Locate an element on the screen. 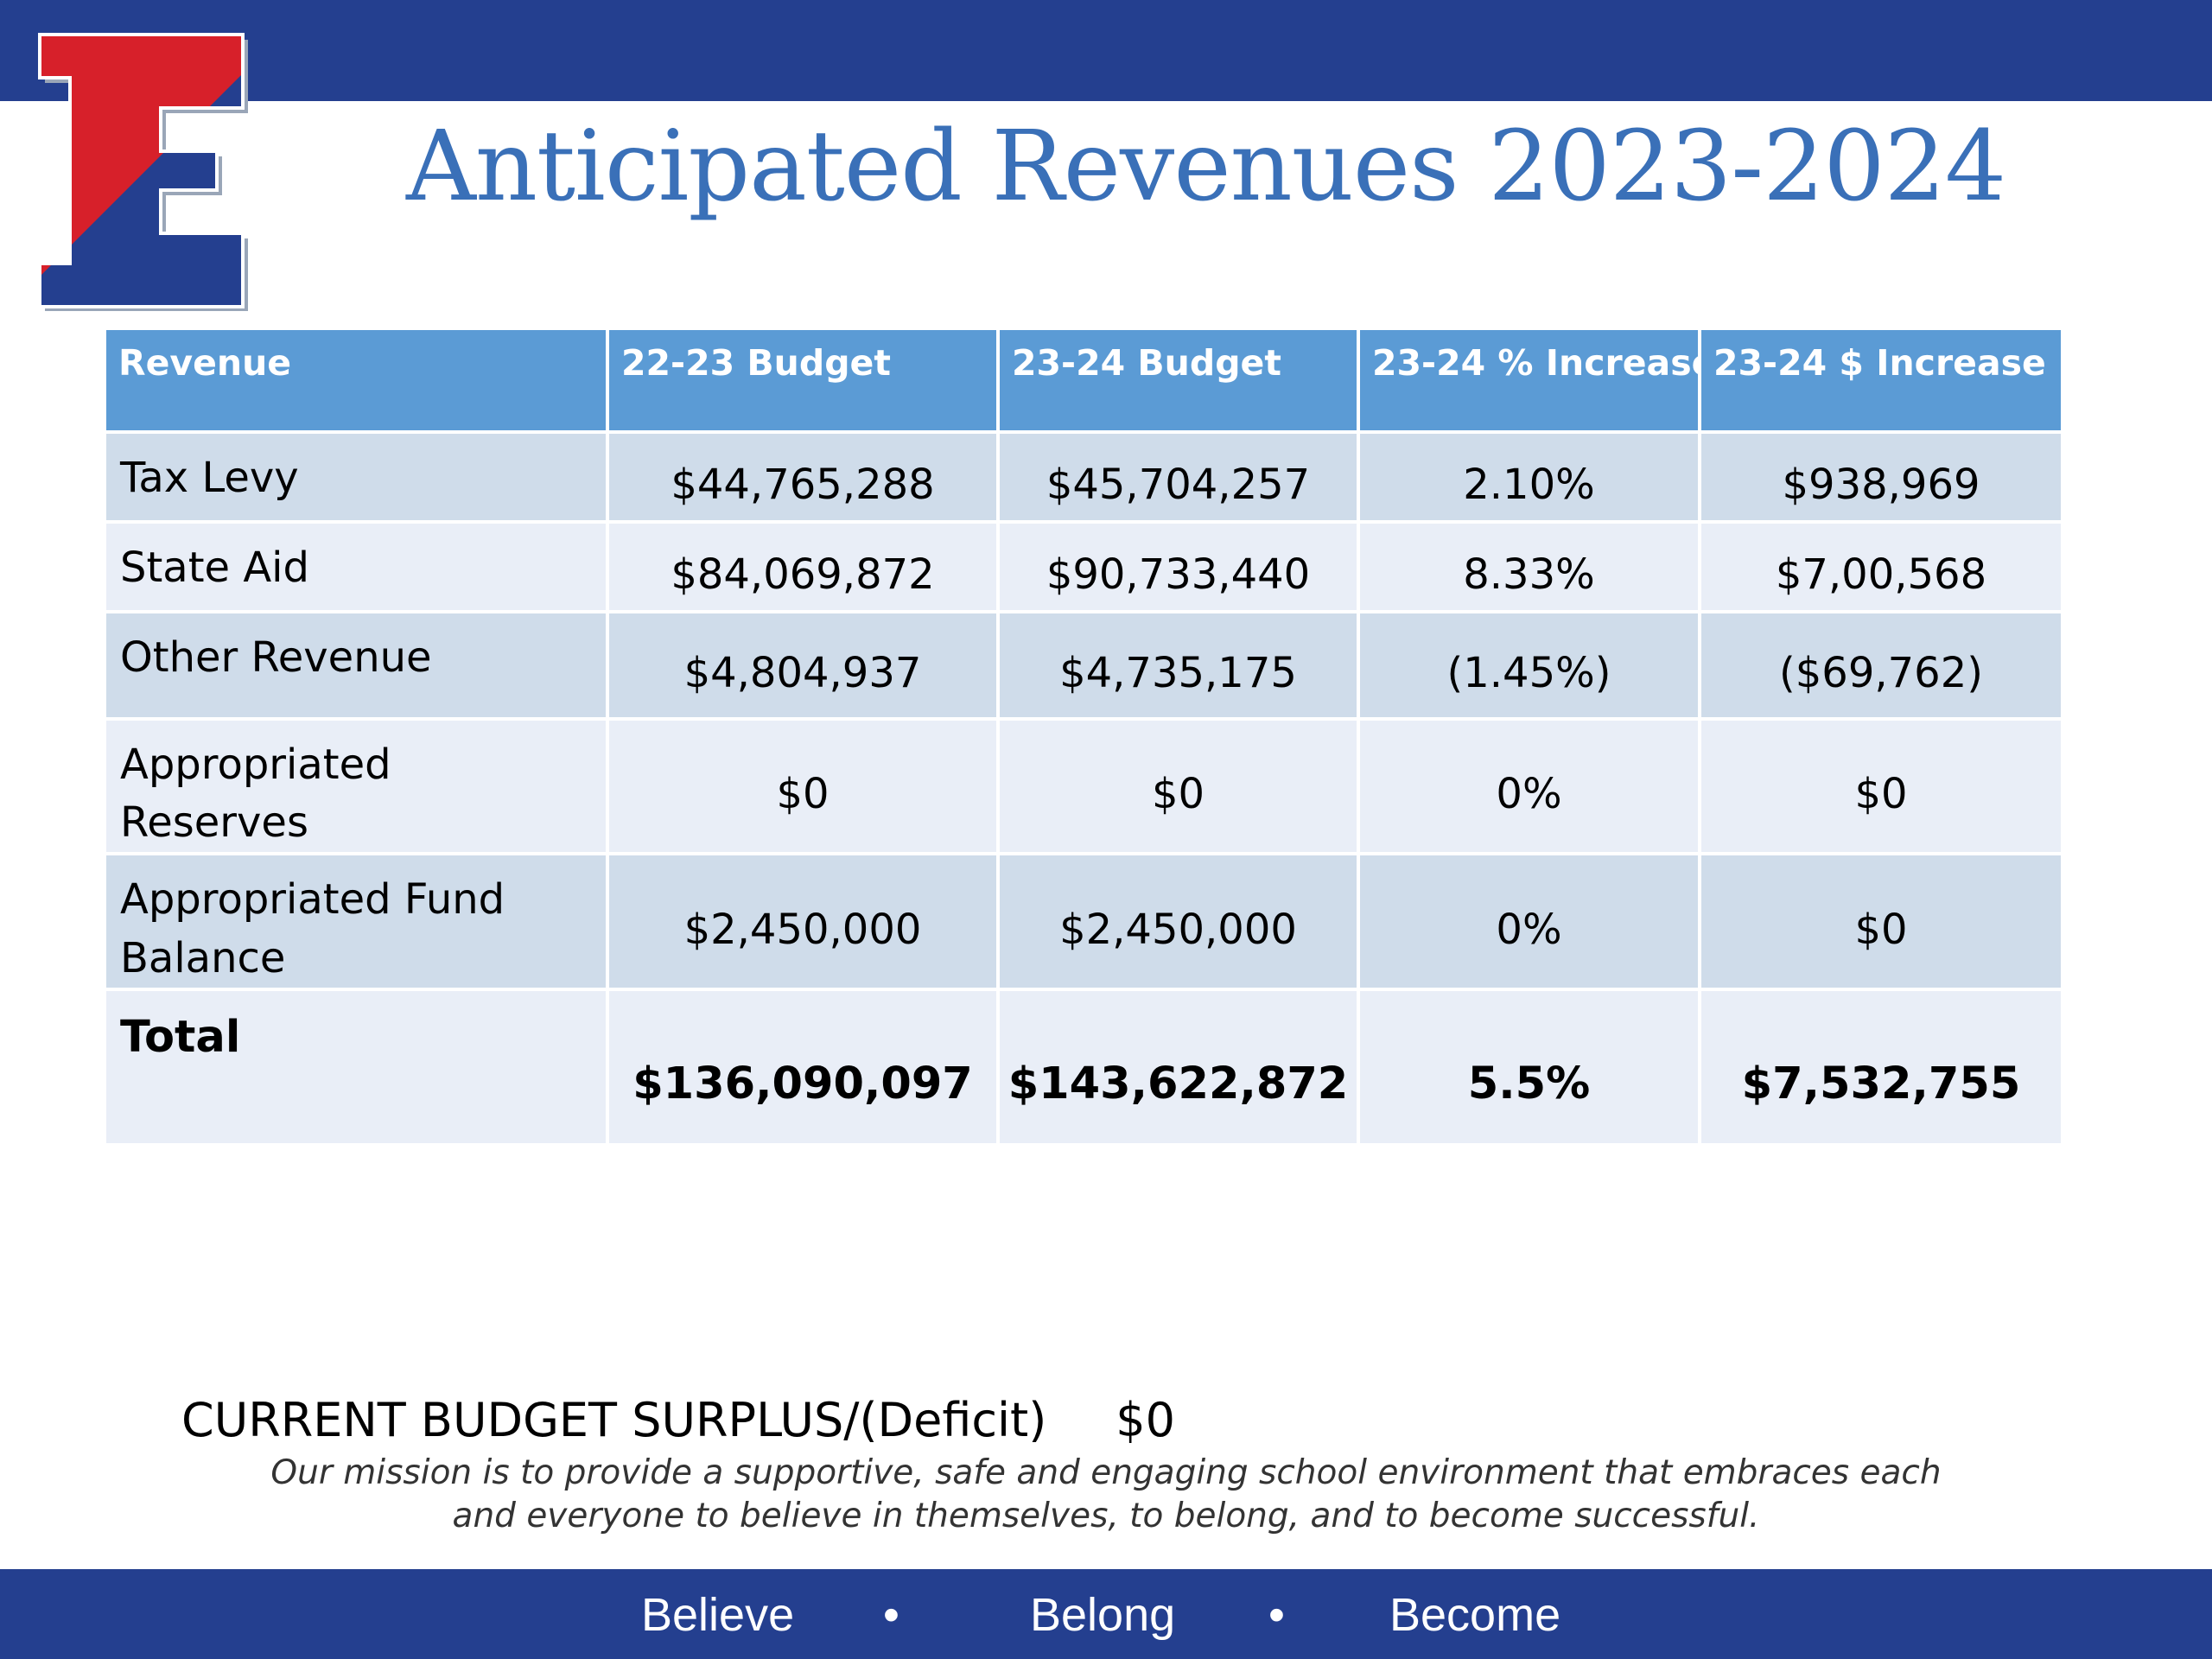 The image size is (2212, 1659). cell-value: $938,969 is located at coordinates (1881, 477).